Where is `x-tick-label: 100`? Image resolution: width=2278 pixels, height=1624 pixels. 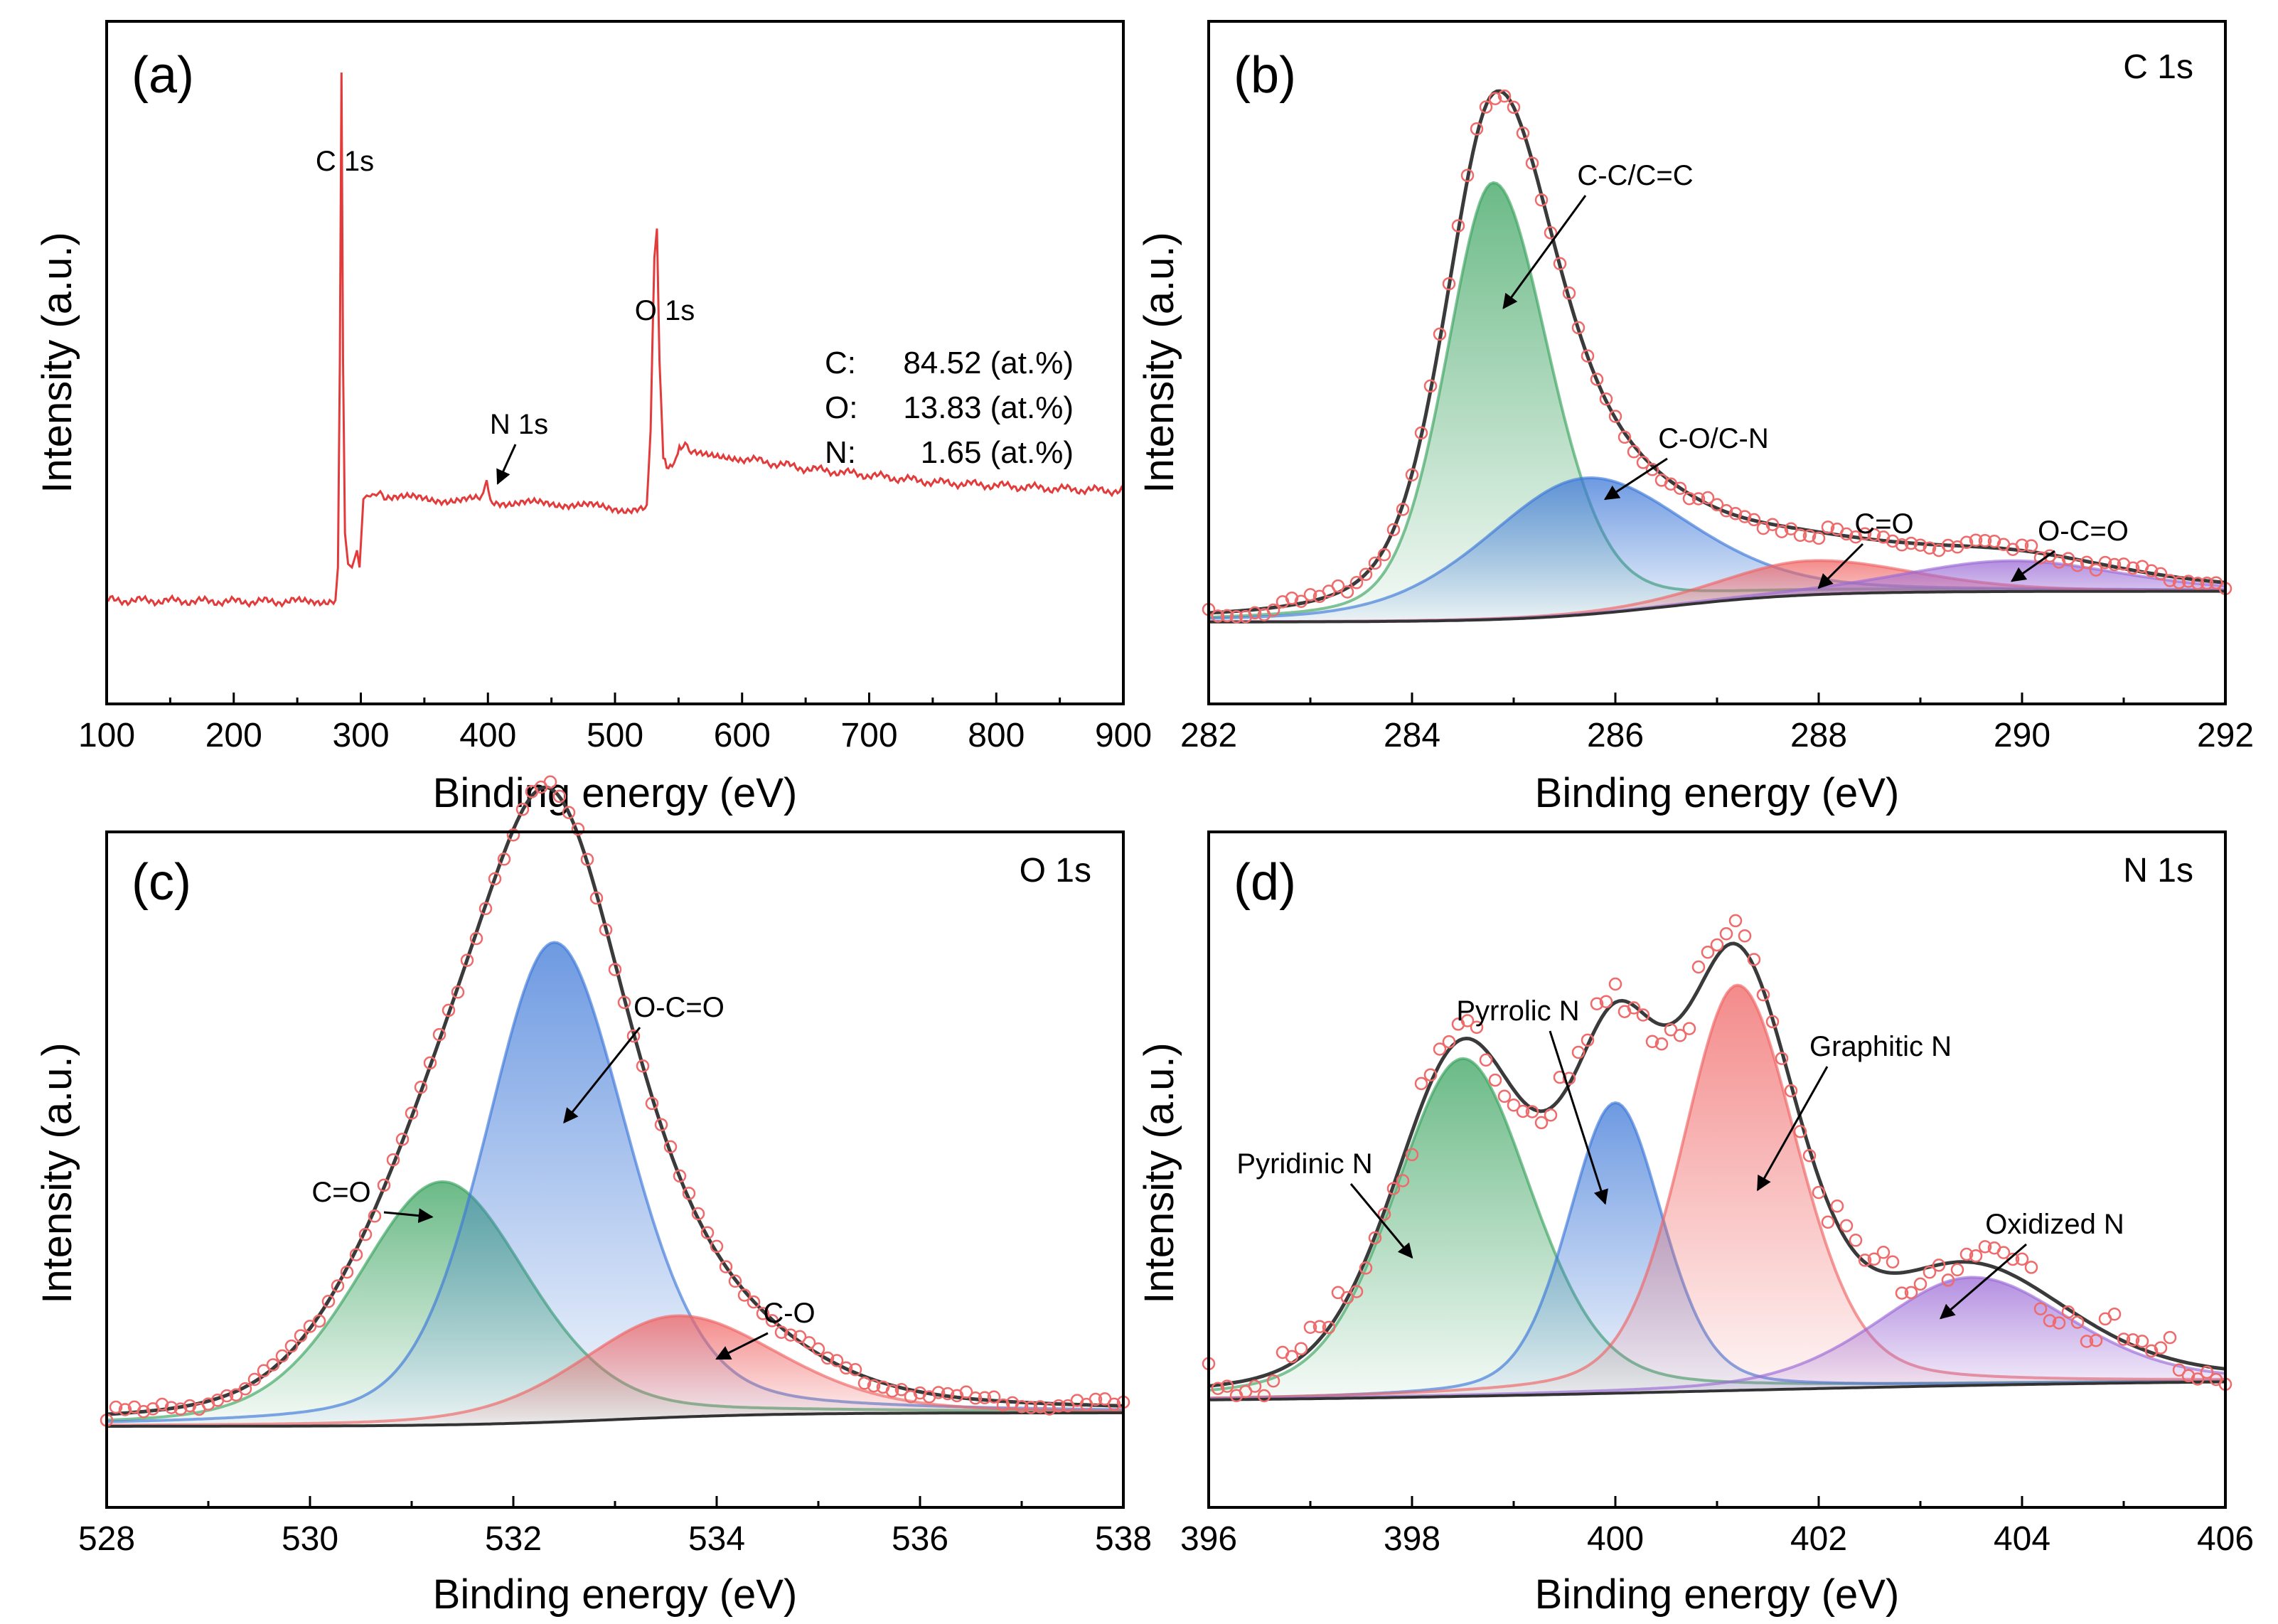 x-tick-label: 100 is located at coordinates (106, 735).